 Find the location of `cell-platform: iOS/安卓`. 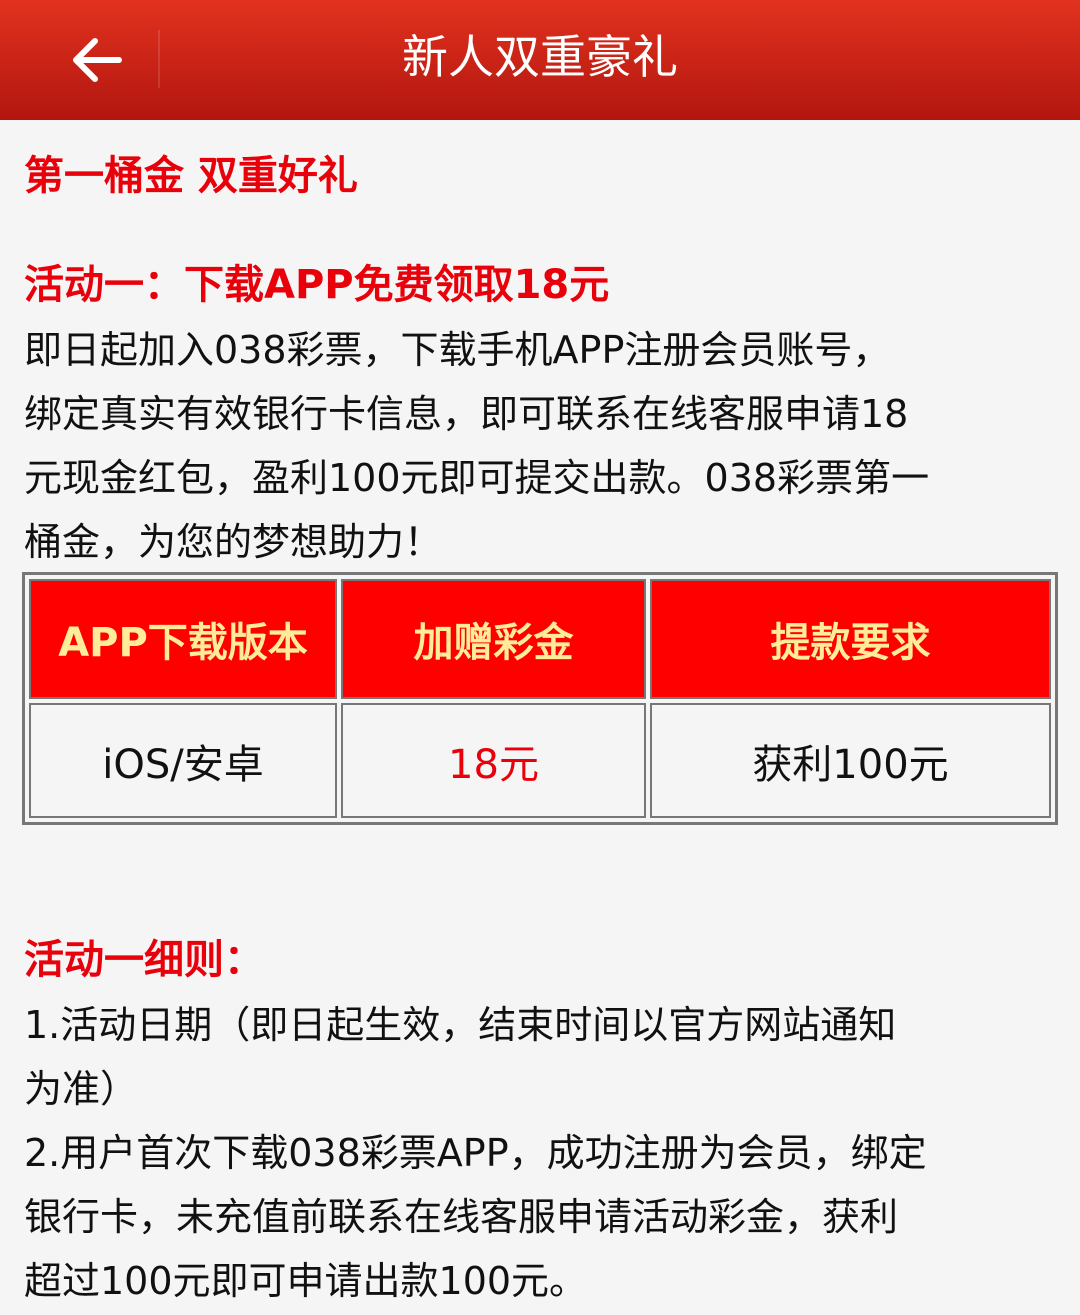

cell-platform: iOS/安卓 is located at coordinates (183, 760).